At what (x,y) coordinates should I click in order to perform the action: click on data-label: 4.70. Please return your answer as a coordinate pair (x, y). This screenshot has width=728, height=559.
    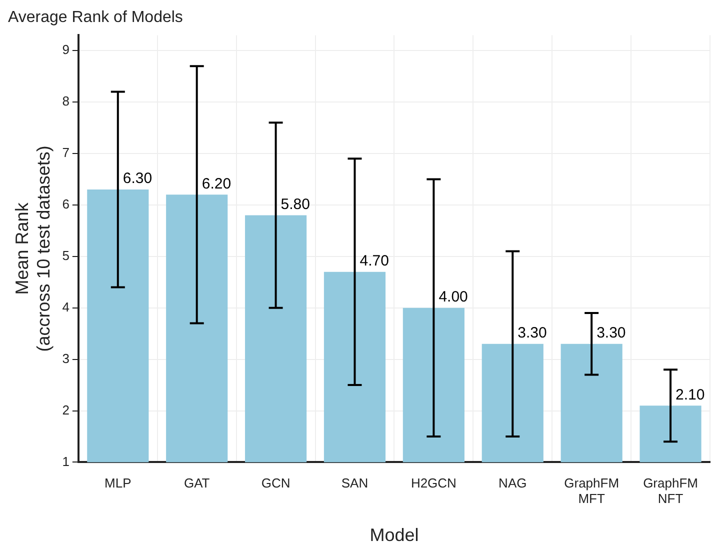
    Looking at the image, I should click on (374, 261).